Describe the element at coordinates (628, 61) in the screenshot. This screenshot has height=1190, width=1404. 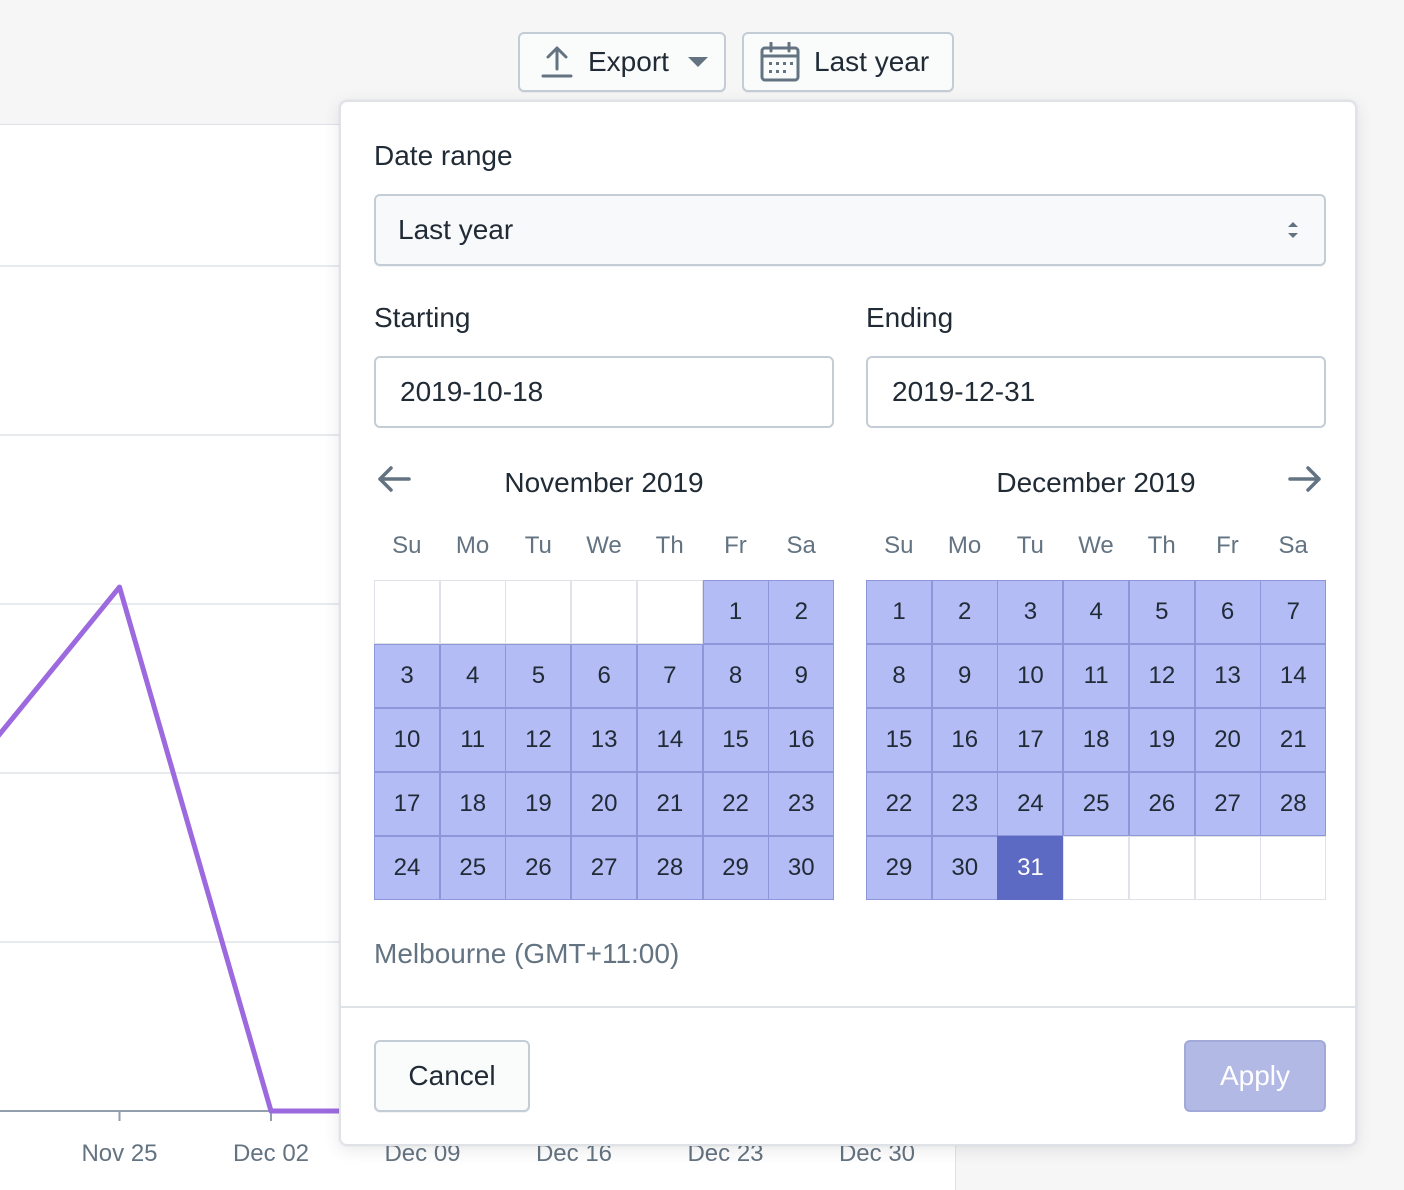
I see `export-button-label: Export` at that location.